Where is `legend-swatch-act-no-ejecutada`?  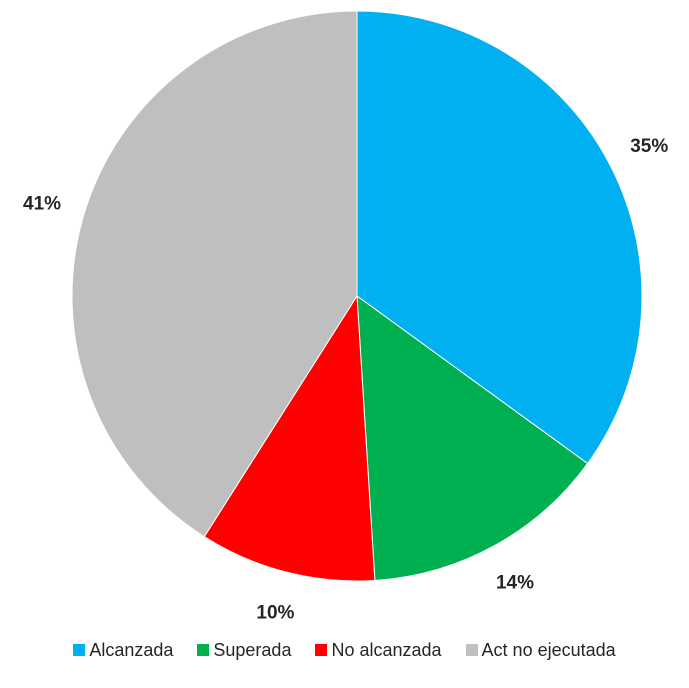
legend-swatch-act-no-ejecutada is located at coordinates (471, 650).